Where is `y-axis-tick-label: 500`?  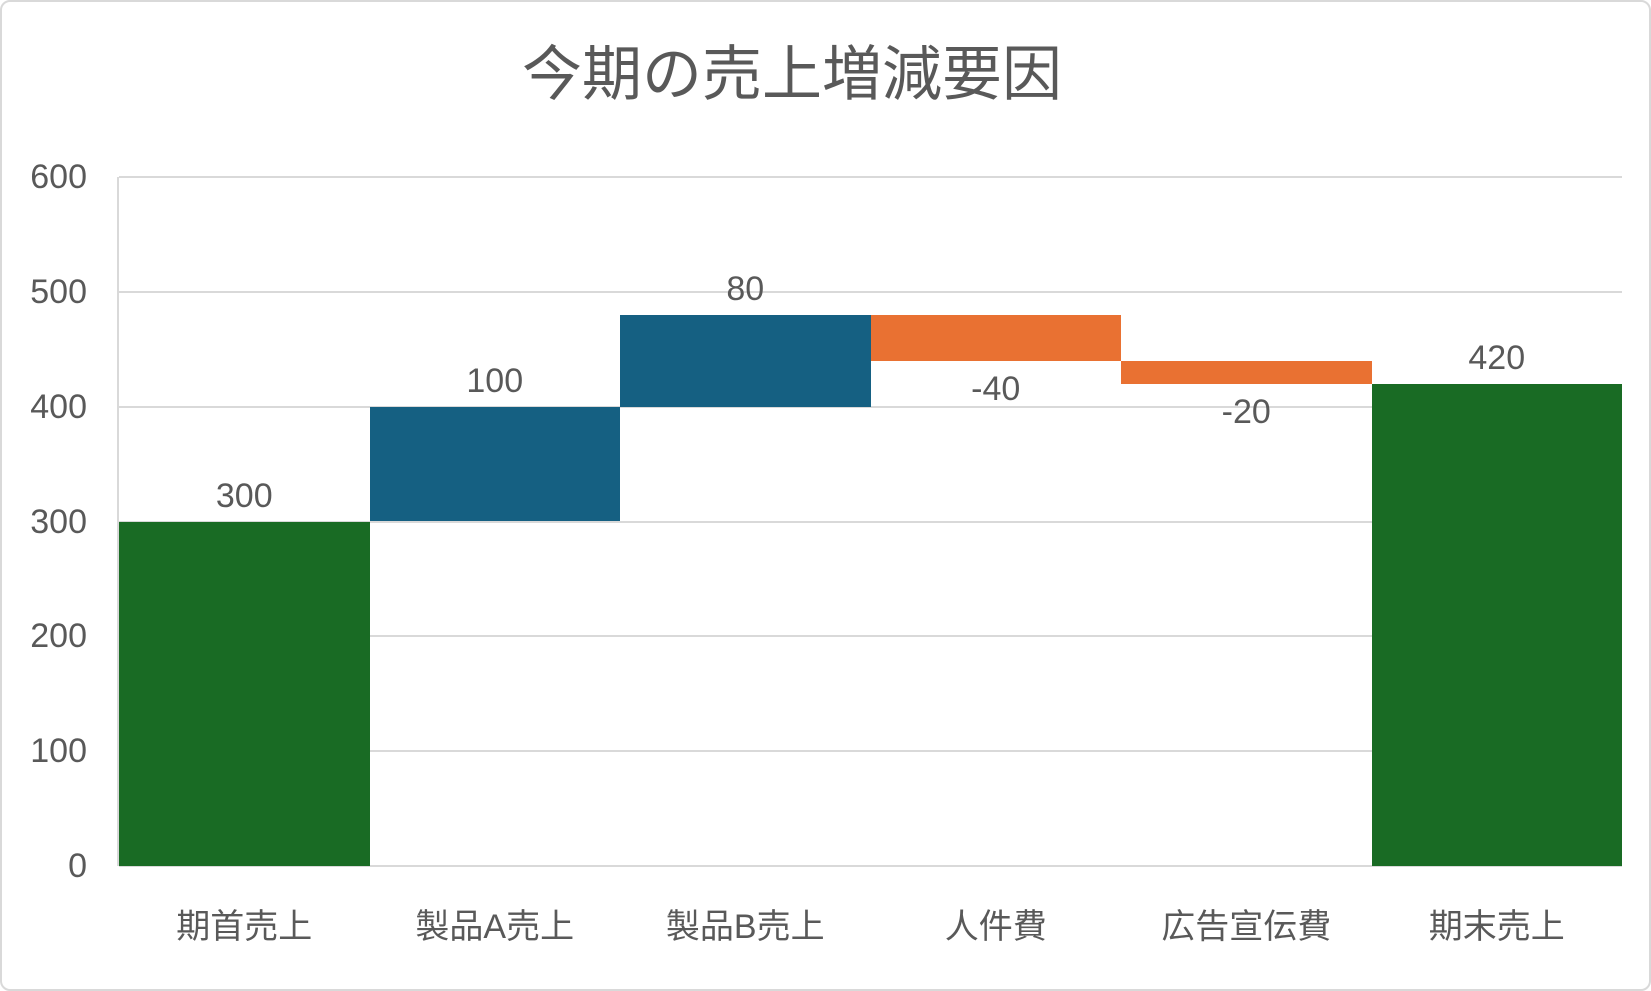 y-axis-tick-label: 500 is located at coordinates (58, 291).